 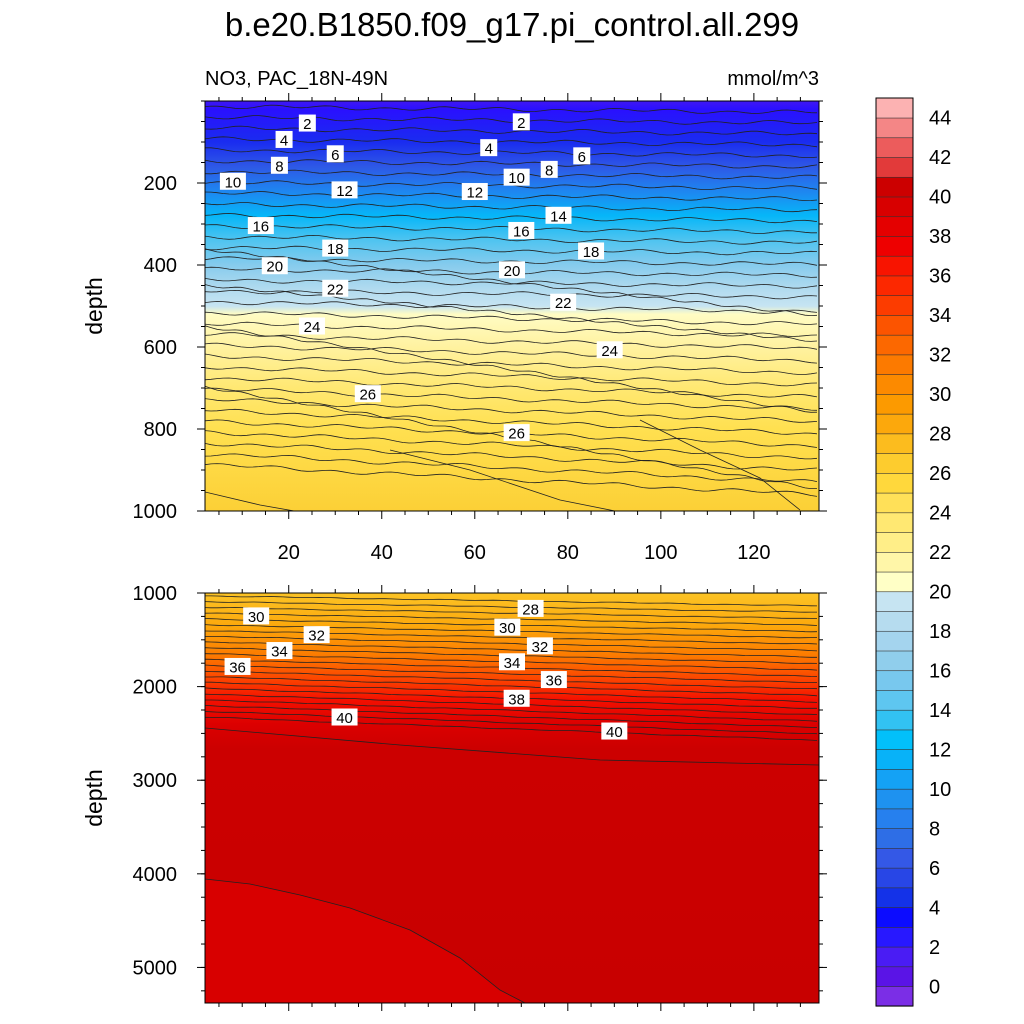 What do you see at coordinates (614, 732) in the screenshot?
I see `contour-label-text: 40` at bounding box center [614, 732].